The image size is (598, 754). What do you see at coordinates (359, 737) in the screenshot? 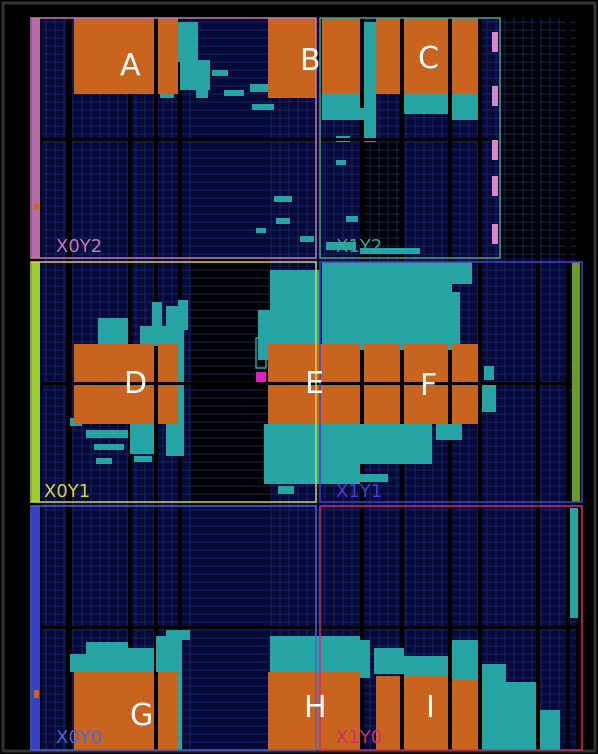
I see `region-name-x1y0: X1Y0` at bounding box center [359, 737].